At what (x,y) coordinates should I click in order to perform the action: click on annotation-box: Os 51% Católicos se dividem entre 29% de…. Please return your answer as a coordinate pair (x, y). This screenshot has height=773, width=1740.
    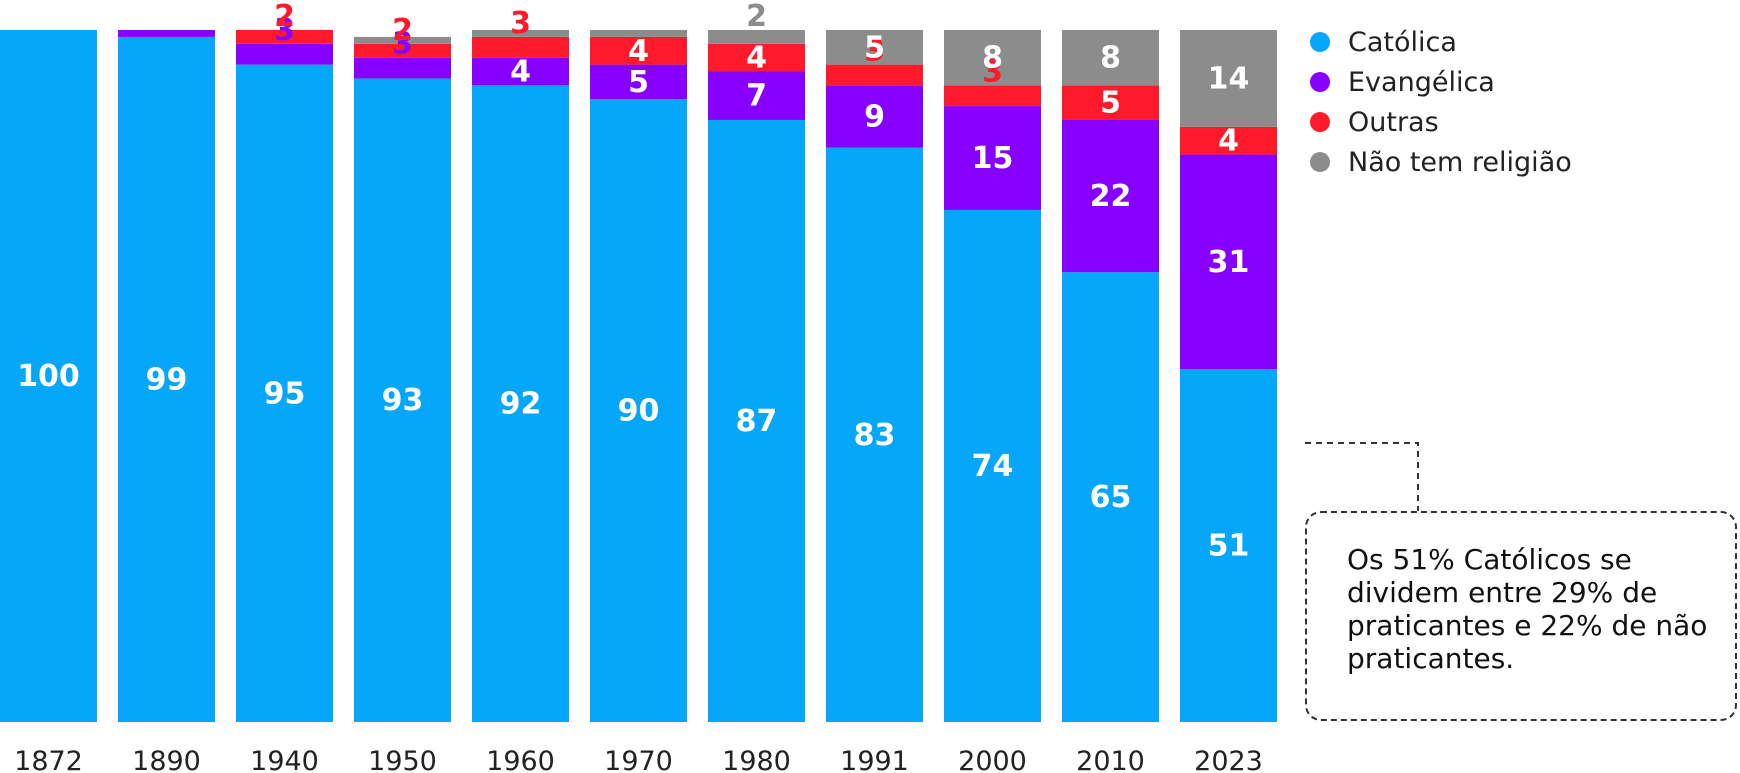
    Looking at the image, I should click on (1521, 616).